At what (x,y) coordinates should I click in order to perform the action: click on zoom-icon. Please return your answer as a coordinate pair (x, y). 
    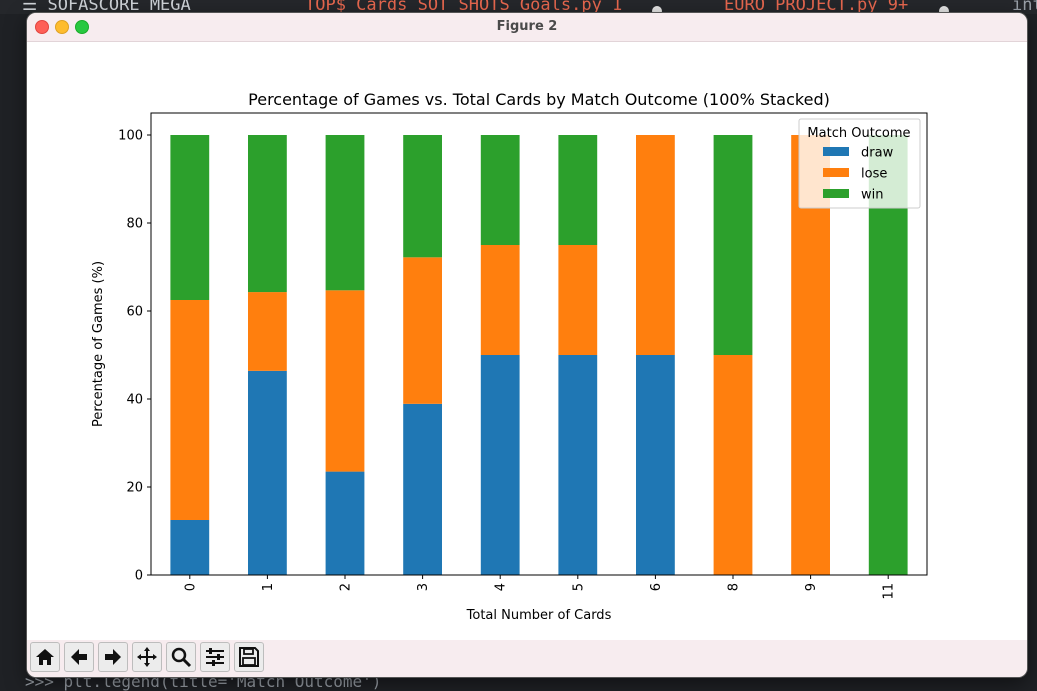
    Looking at the image, I should click on (181, 657).